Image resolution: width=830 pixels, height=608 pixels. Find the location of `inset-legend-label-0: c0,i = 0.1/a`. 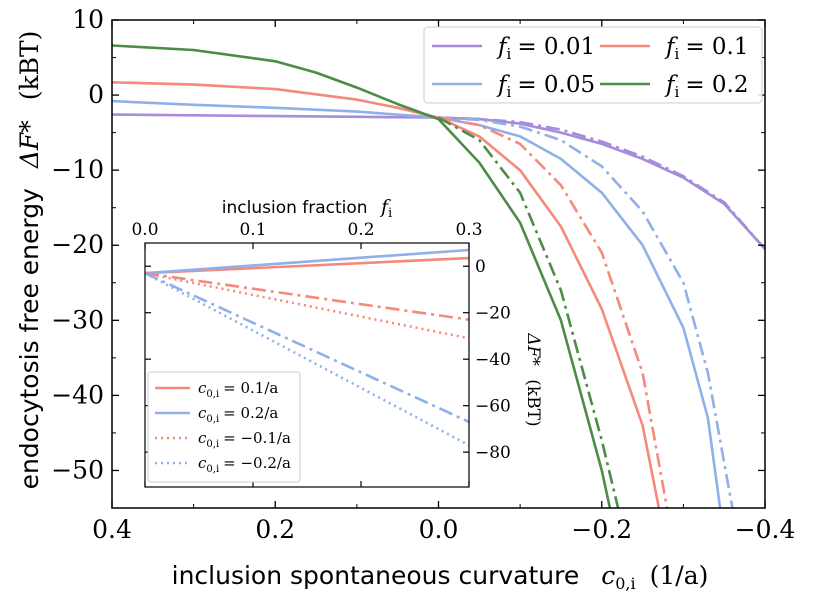

inset-legend-label-0: c0,i = 0.1/a is located at coordinates (238, 389).